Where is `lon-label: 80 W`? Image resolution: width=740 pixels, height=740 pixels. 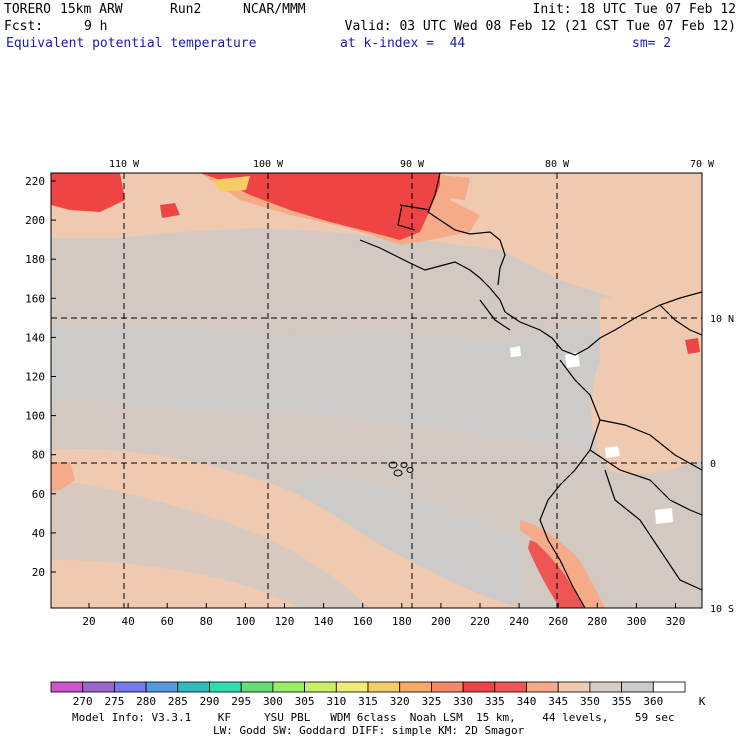 lon-label: 80 W is located at coordinates (557, 164).